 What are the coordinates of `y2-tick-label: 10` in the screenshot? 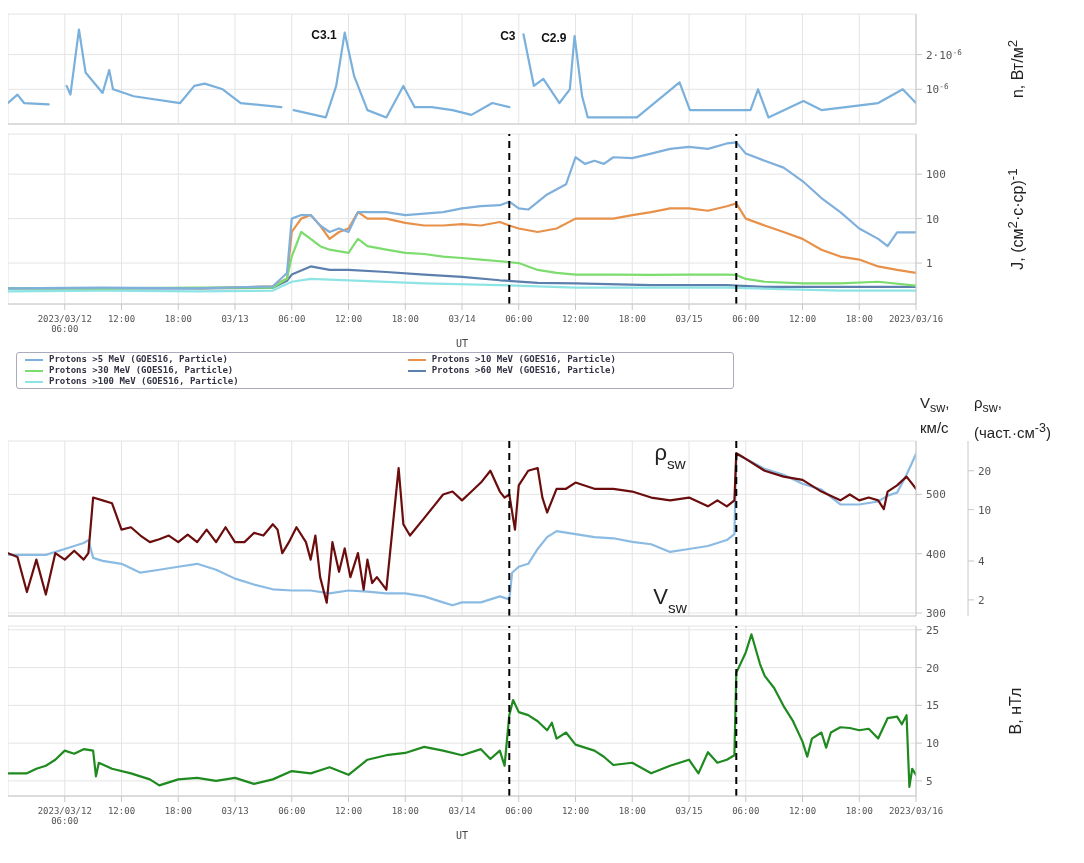 It's located at (985, 510).